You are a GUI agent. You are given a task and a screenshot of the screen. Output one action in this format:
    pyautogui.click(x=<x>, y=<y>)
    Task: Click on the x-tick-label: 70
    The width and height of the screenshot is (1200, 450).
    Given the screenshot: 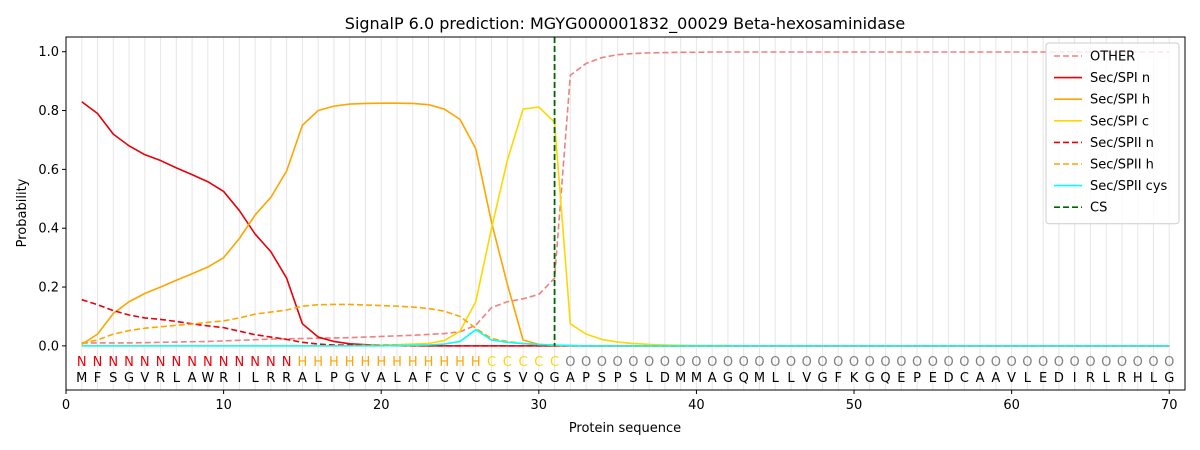 What is the action you would take?
    pyautogui.click(x=1169, y=405)
    